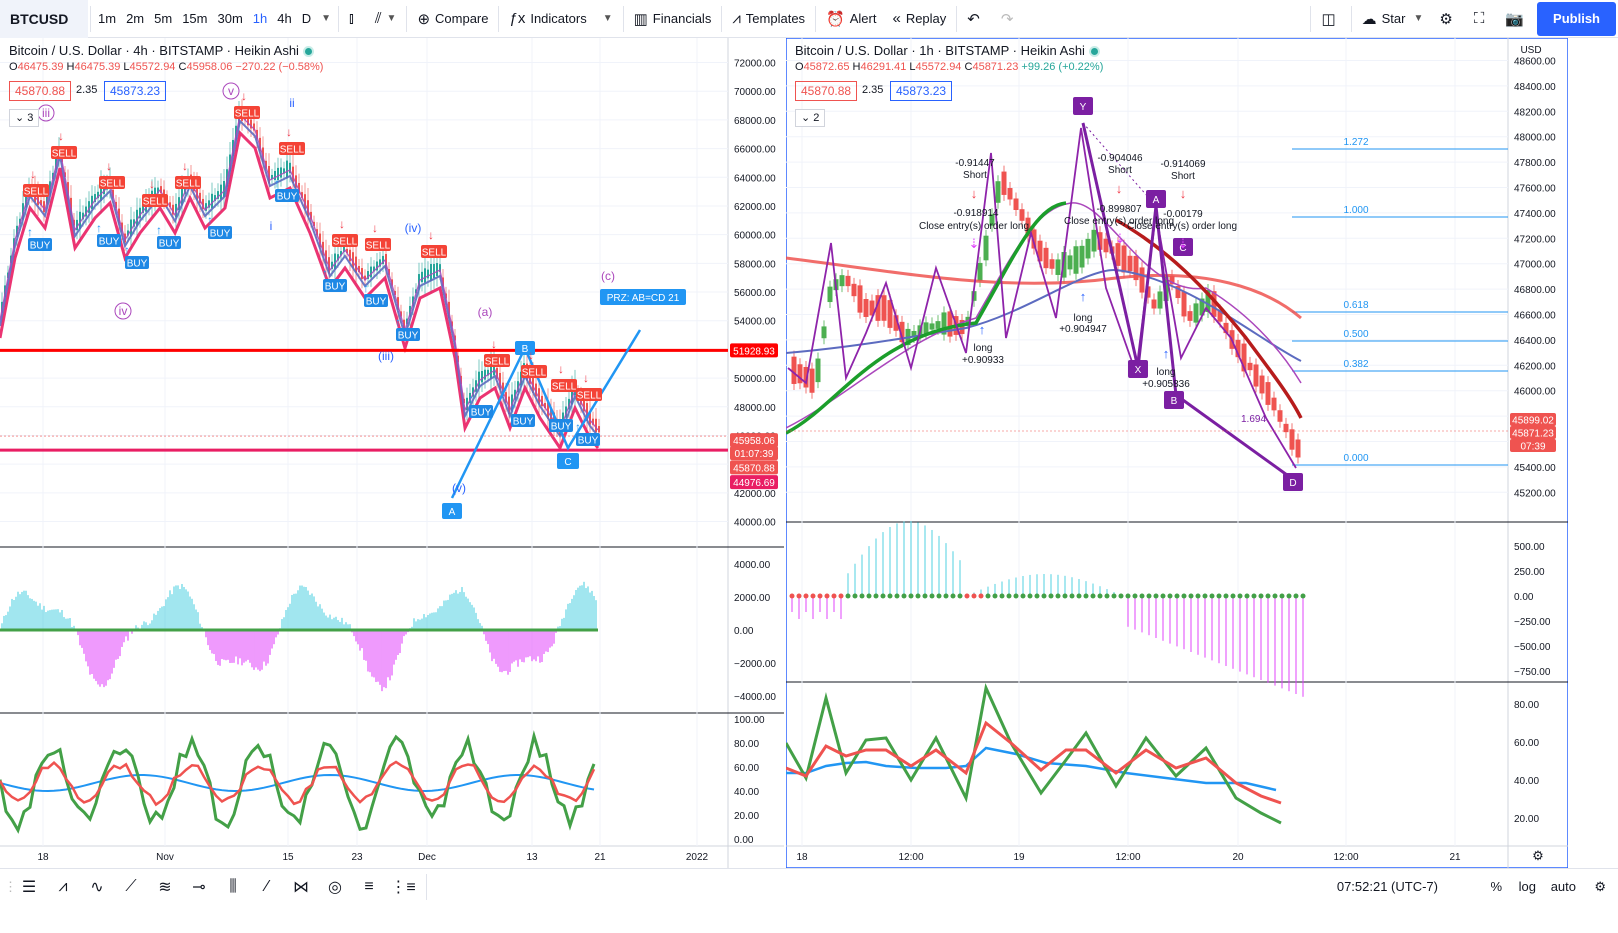 The height and width of the screenshot is (933, 1618). Describe the element at coordinates (768, 19) in the screenshot. I see `templates-button: ⩘ Templates` at that location.